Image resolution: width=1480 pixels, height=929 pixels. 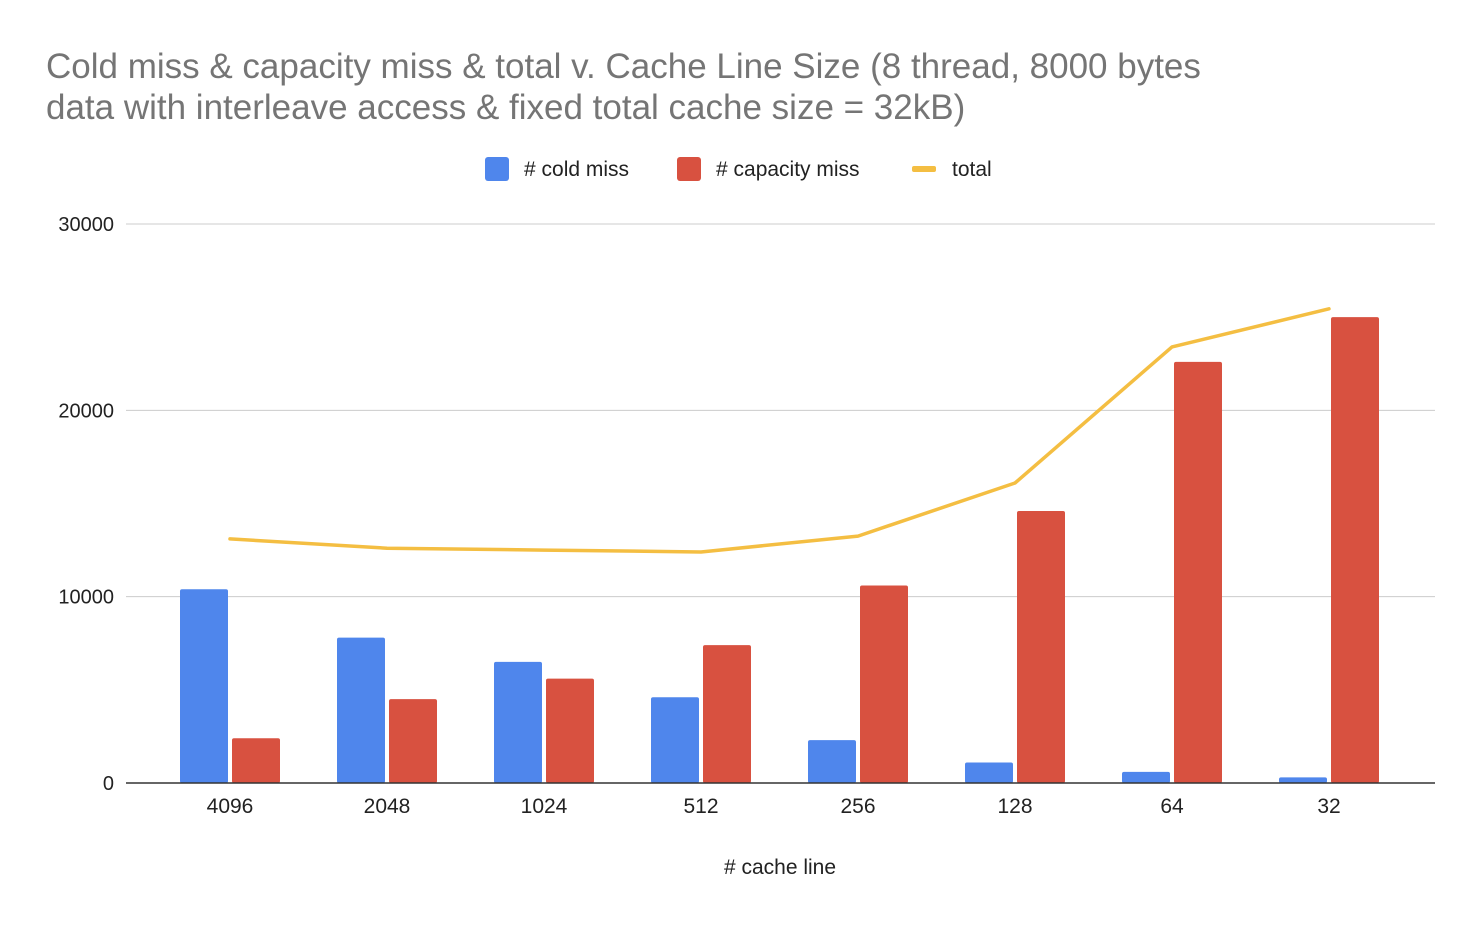 What do you see at coordinates (230, 806) in the screenshot?
I see `x-tick-label: 4096` at bounding box center [230, 806].